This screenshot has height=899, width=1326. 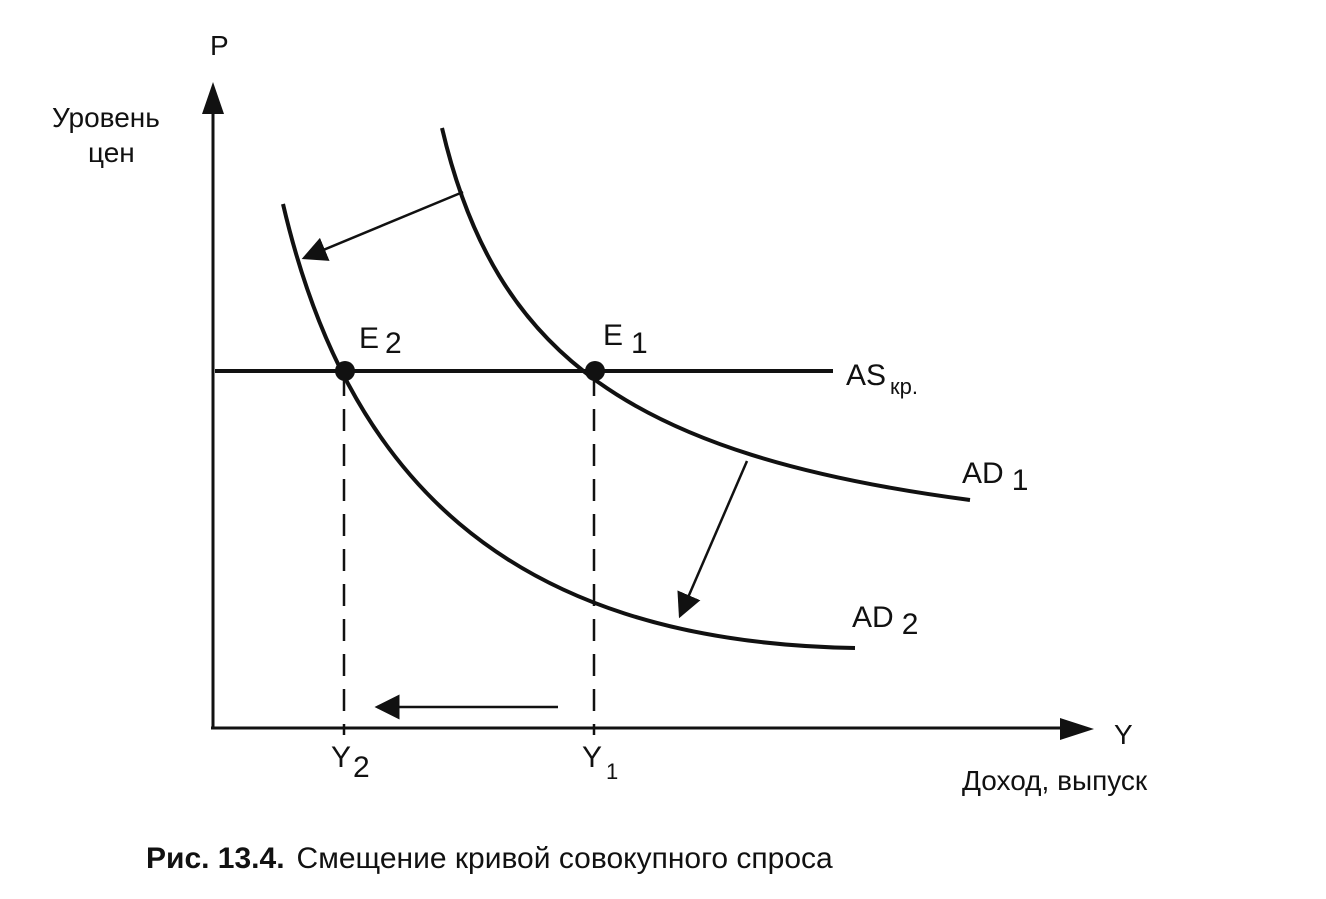 I want to click on point-e2, so click(x=345, y=371).